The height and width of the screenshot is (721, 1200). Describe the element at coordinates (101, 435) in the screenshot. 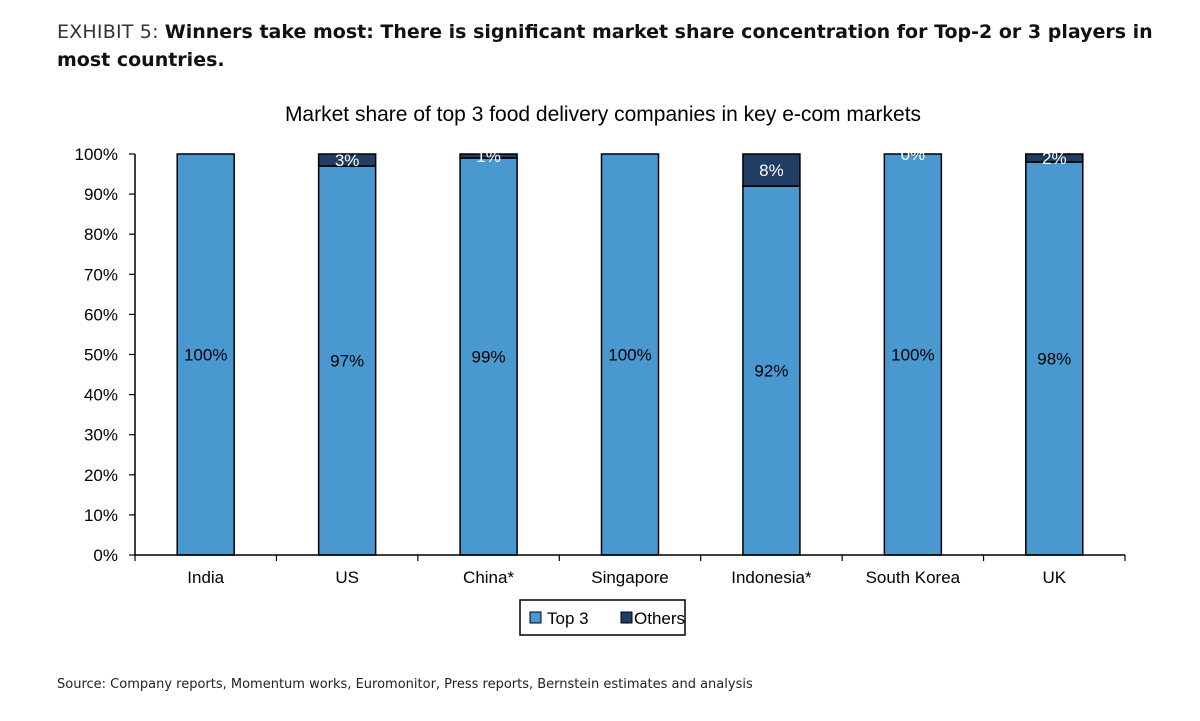

I see `y-tick-label: 30%` at that location.